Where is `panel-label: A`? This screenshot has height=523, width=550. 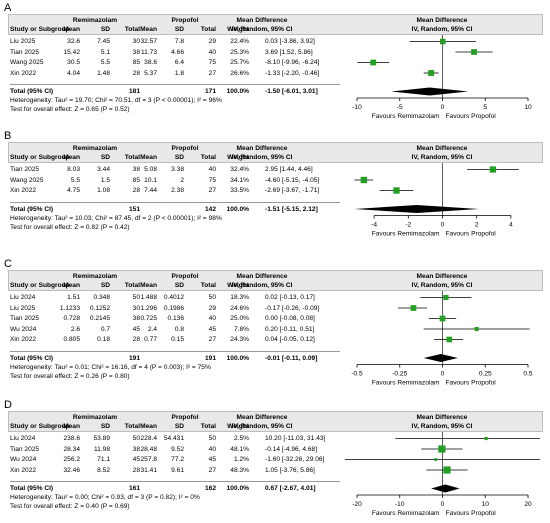
panel-label: A is located at coordinates (8, 8).